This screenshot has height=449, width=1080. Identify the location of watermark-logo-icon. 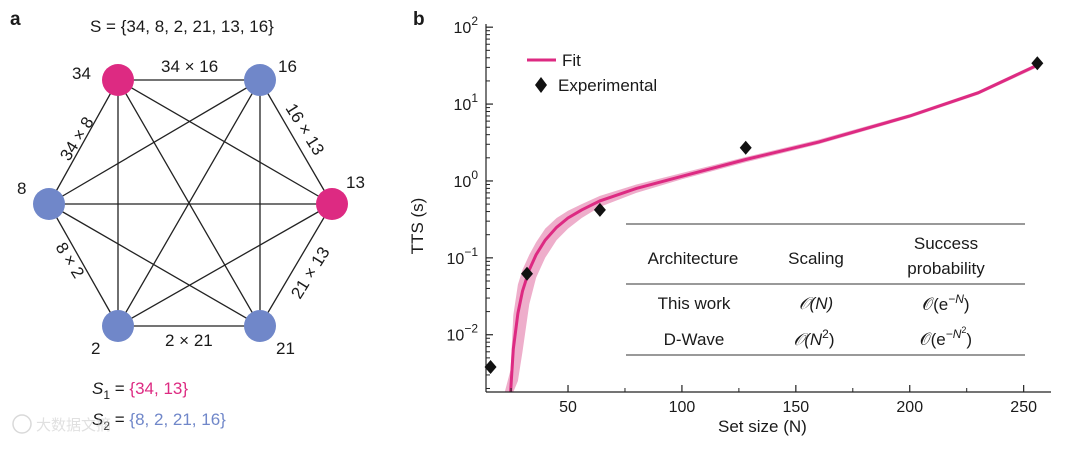
(22, 424).